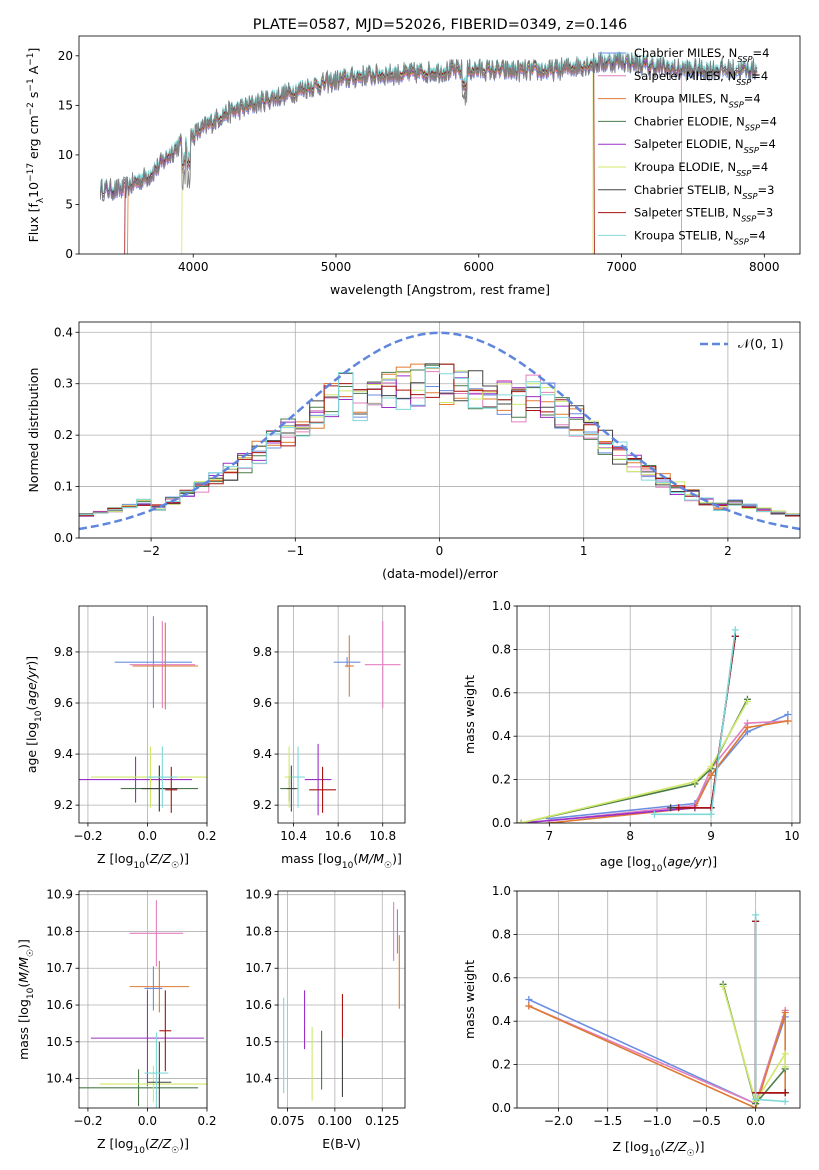 Image resolution: width=819 pixels, height=1170 pixels. I want to click on y-tick-label: 5, so click(69, 204).